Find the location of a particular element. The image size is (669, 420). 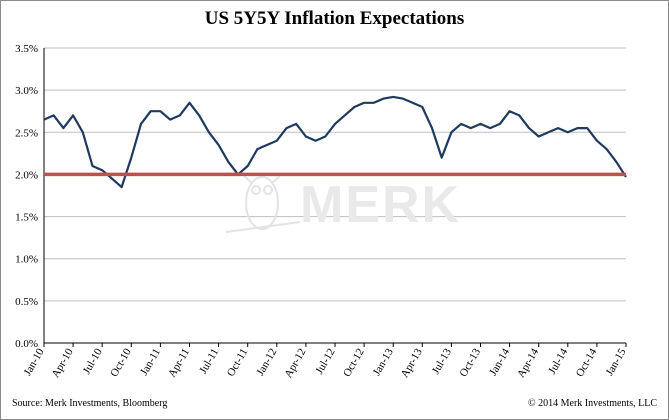

y-tick-label-6: 3.0% is located at coordinates (26, 91).